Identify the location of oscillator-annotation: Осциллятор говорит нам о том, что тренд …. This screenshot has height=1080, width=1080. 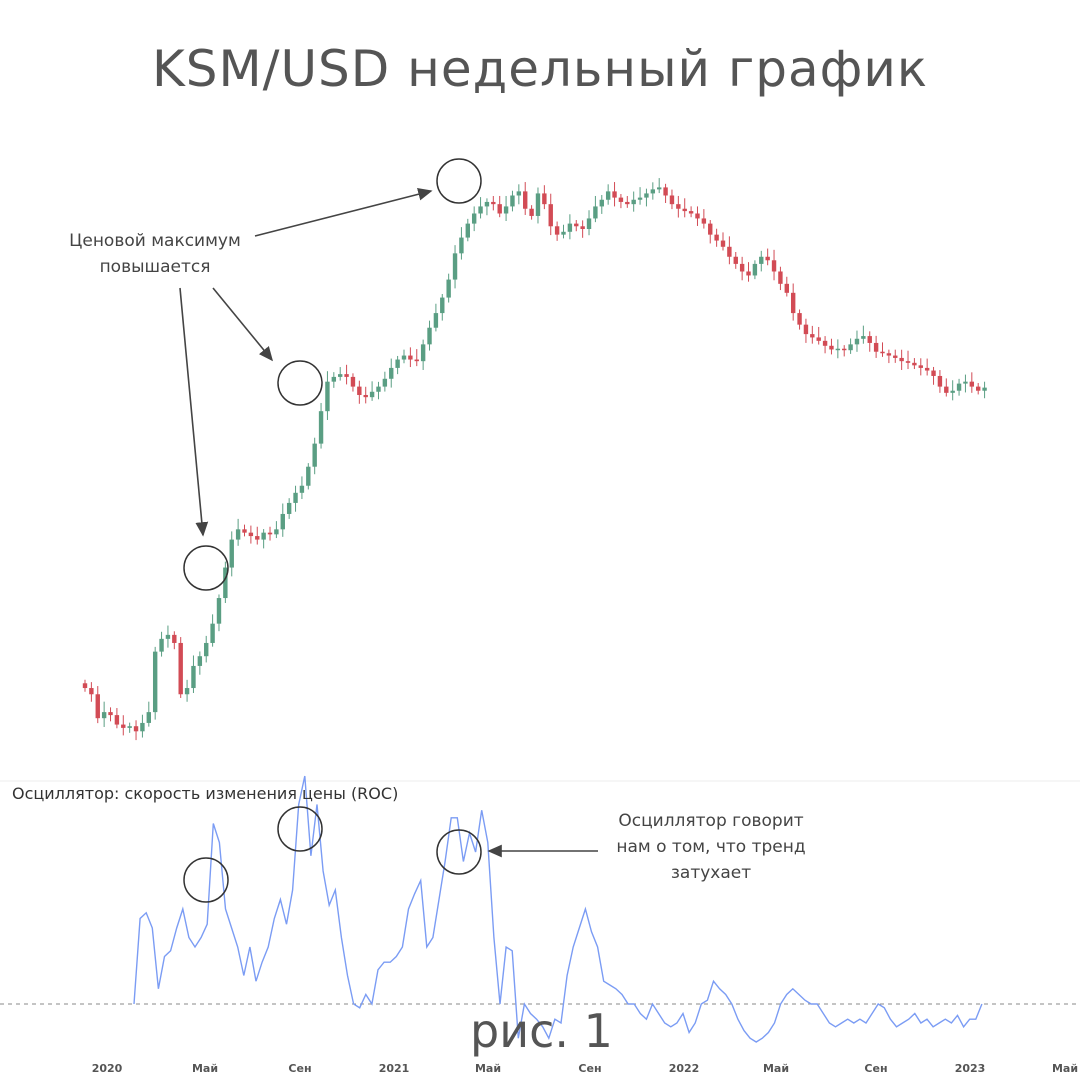
(711, 847).